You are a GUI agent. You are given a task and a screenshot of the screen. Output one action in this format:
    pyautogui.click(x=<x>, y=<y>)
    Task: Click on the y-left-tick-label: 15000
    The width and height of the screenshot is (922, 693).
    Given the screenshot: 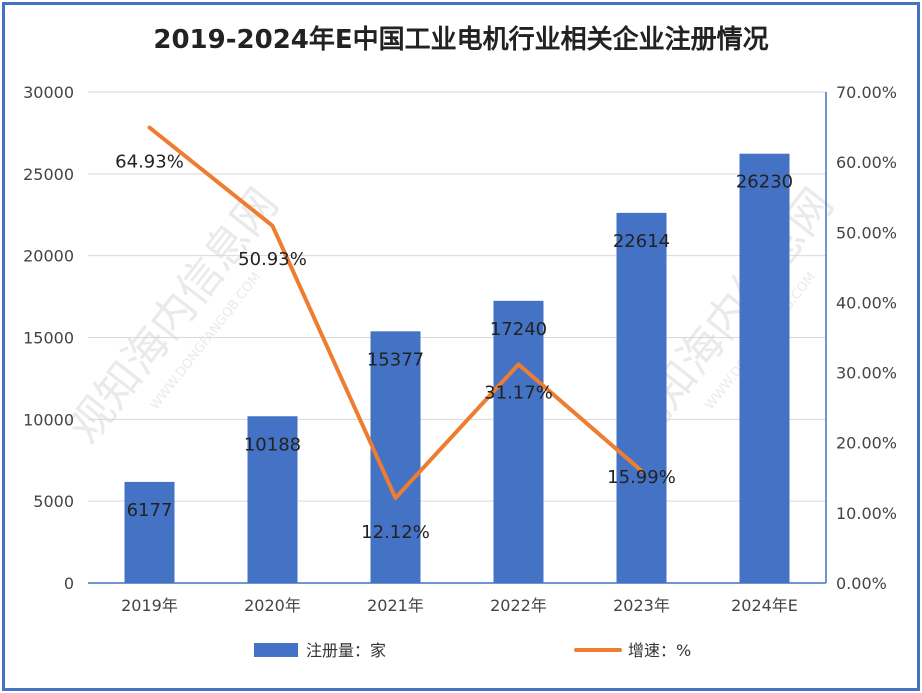 What is the action you would take?
    pyautogui.click(x=48, y=338)
    